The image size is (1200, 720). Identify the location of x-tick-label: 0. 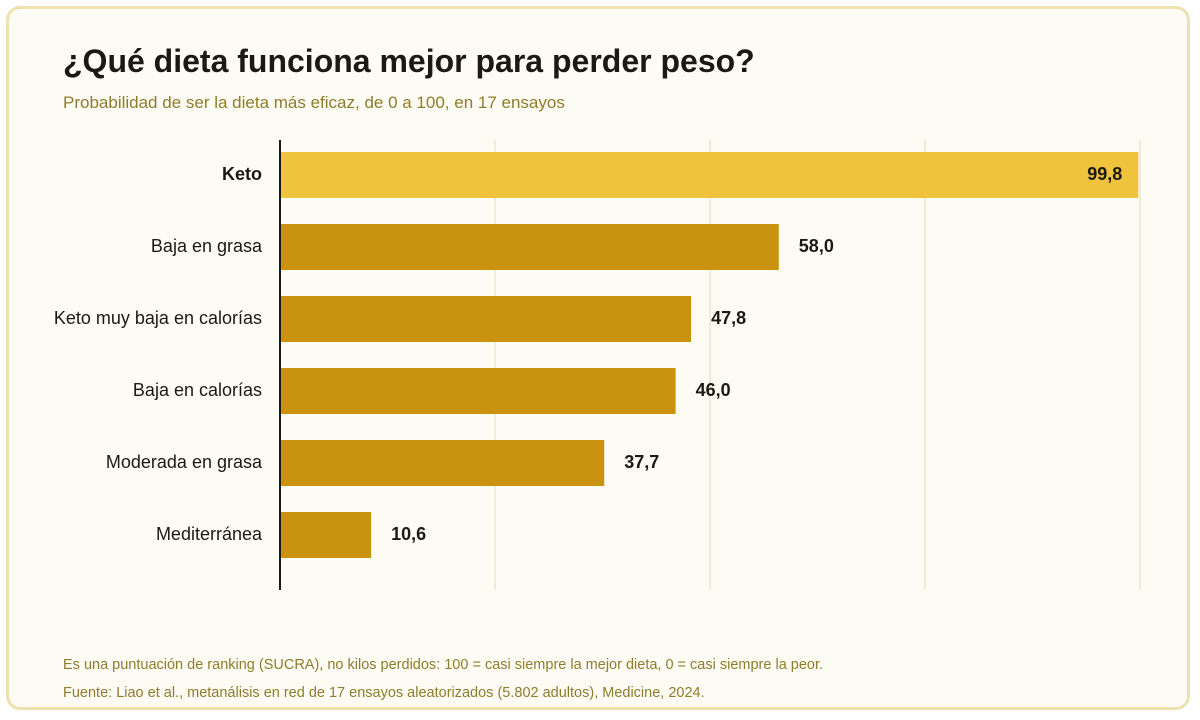
(280, 608).